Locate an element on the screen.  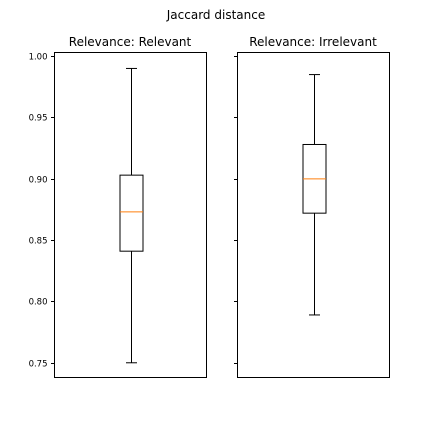
y-axis is located at coordinates (236, 210).